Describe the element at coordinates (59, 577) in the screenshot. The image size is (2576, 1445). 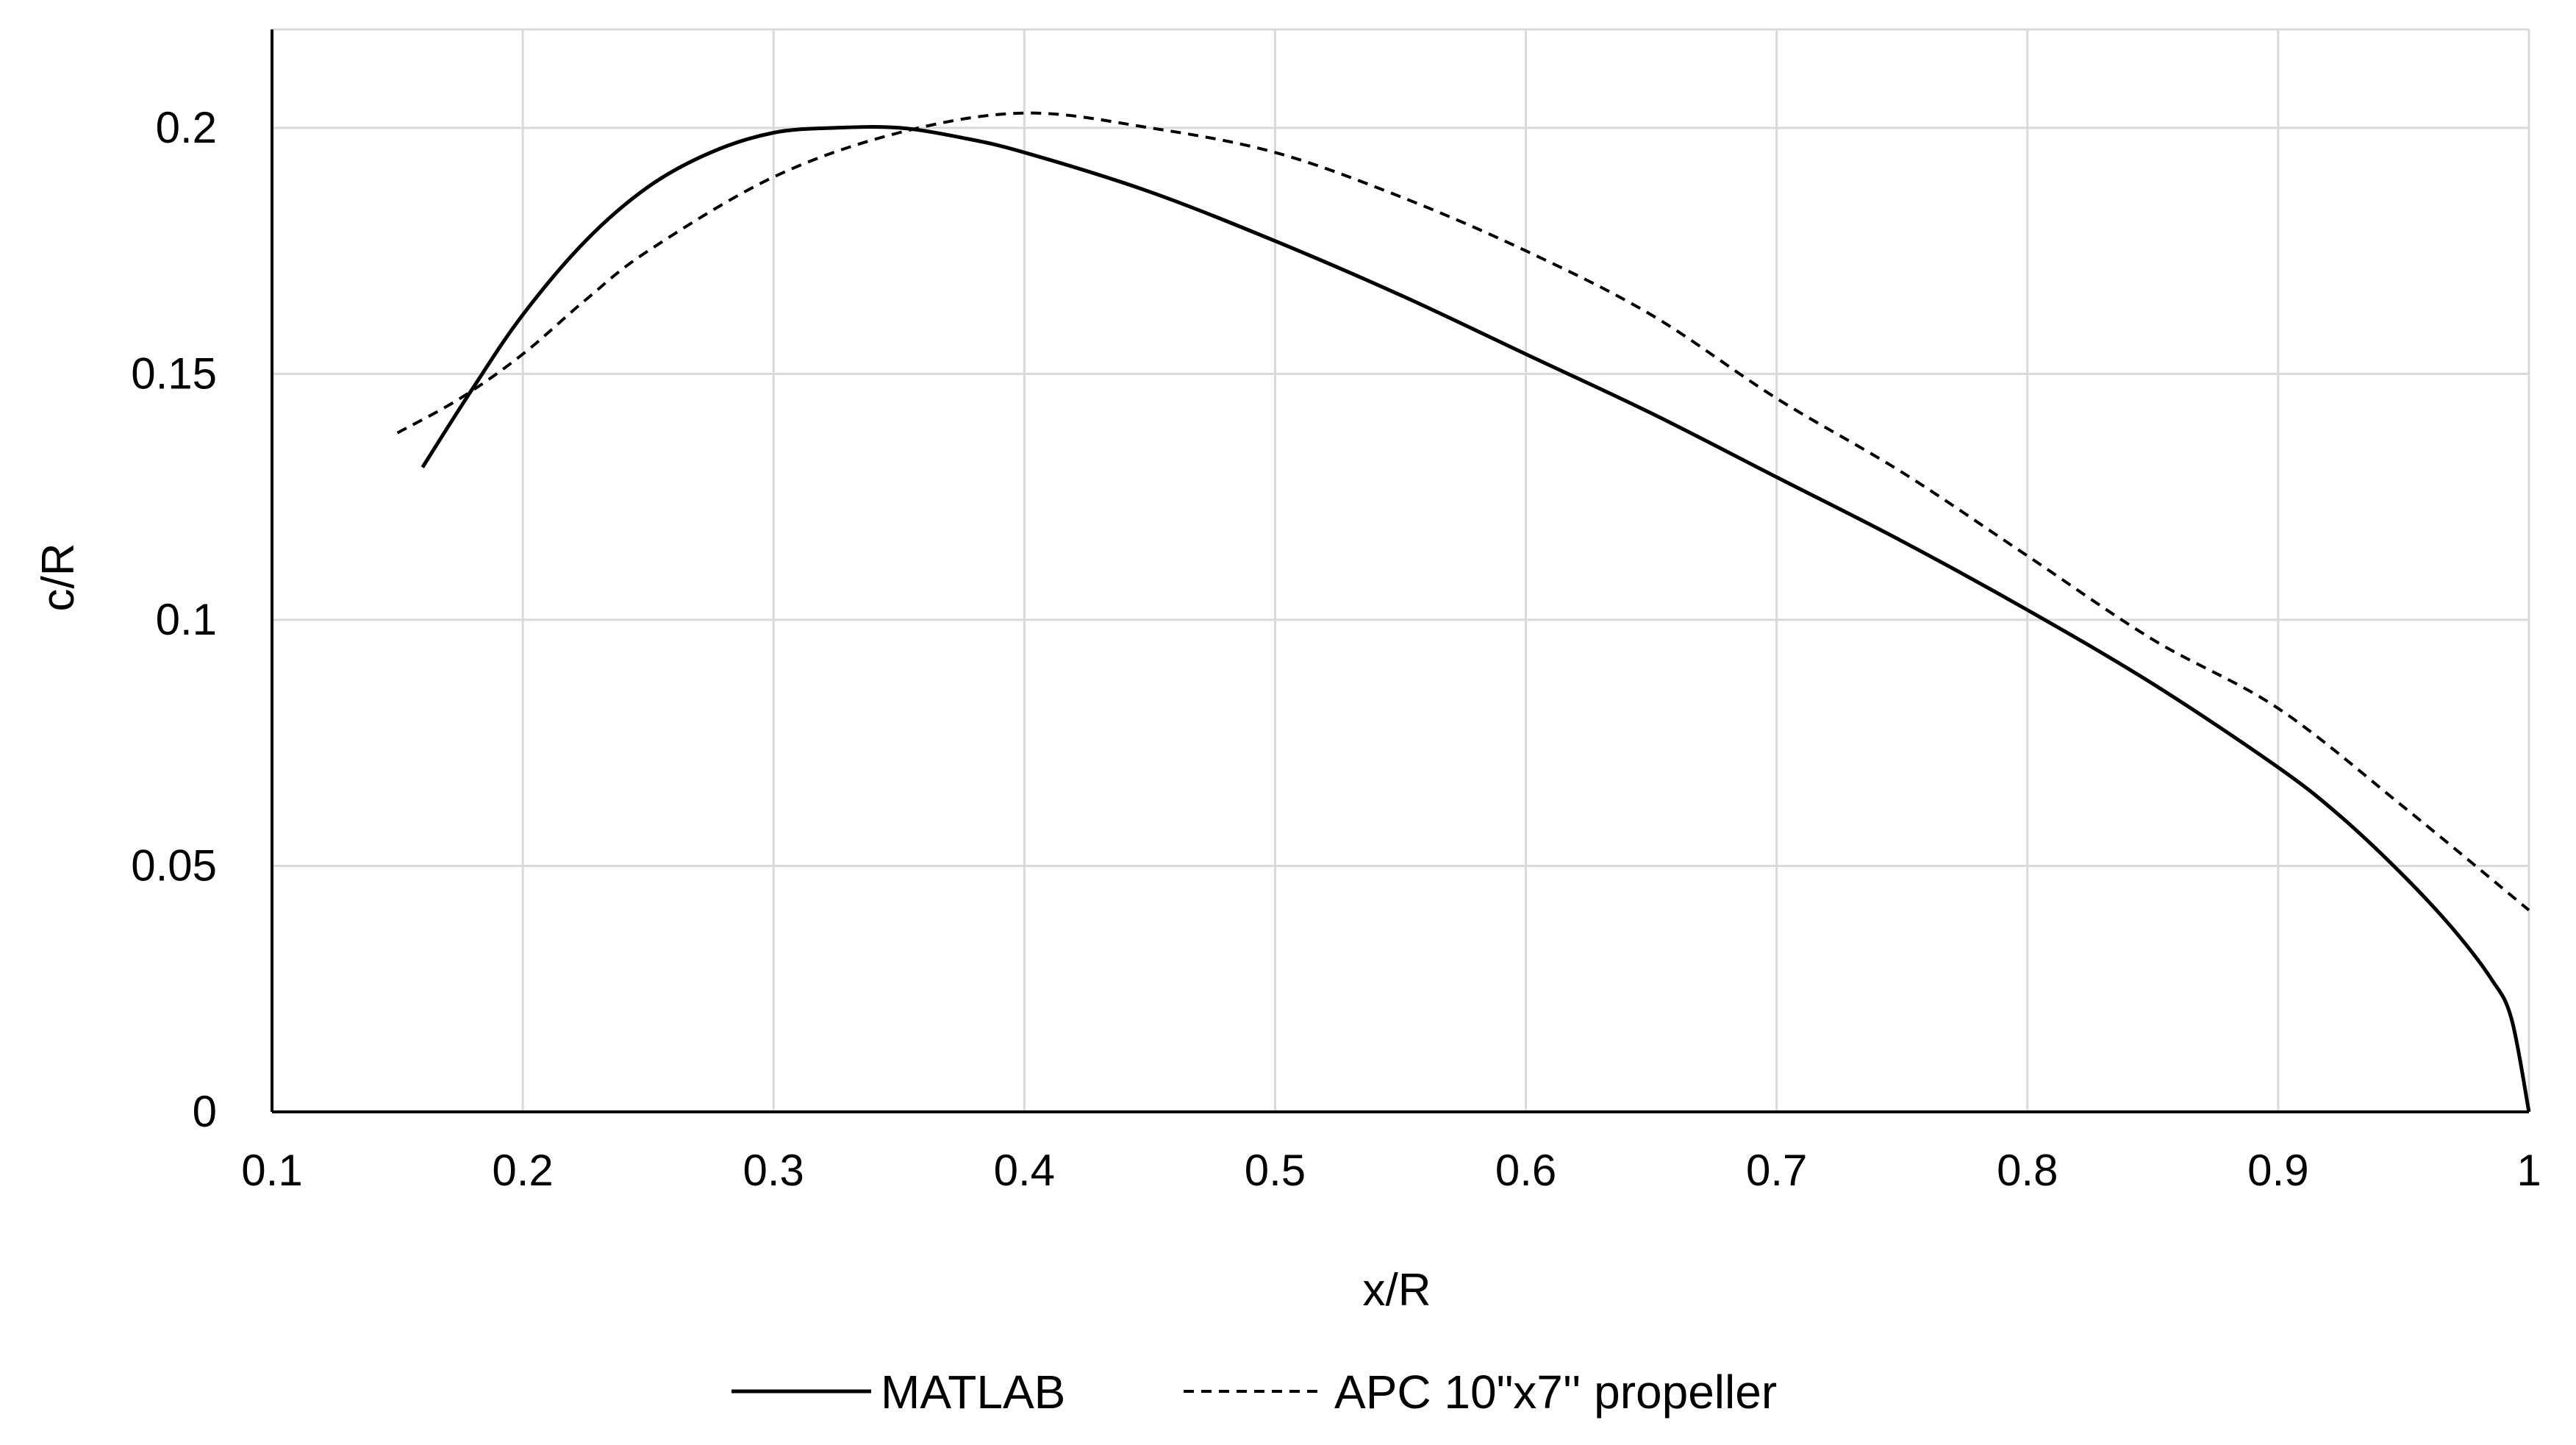
I see `y-axis-title: c/R` at that location.